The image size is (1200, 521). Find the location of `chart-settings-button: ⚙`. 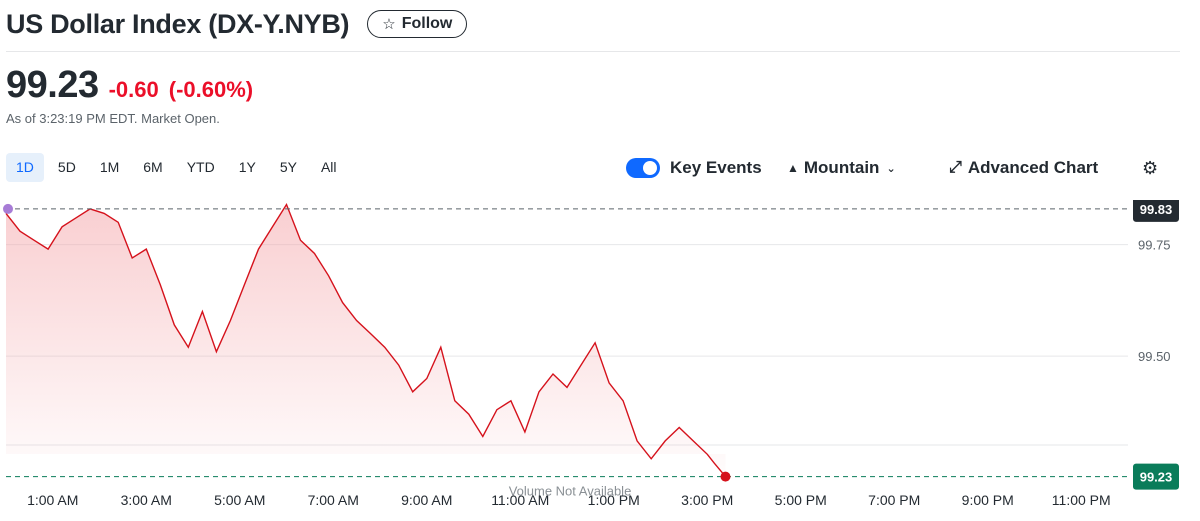

chart-settings-button: ⚙ is located at coordinates (1150, 168).